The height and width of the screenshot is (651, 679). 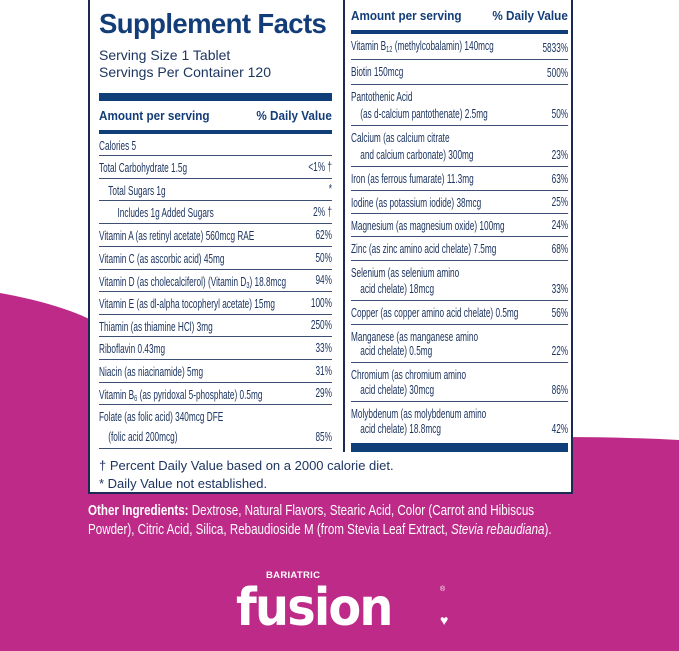 I want to click on nutrient-row: Total Sugars 1g *, so click(x=215, y=190).